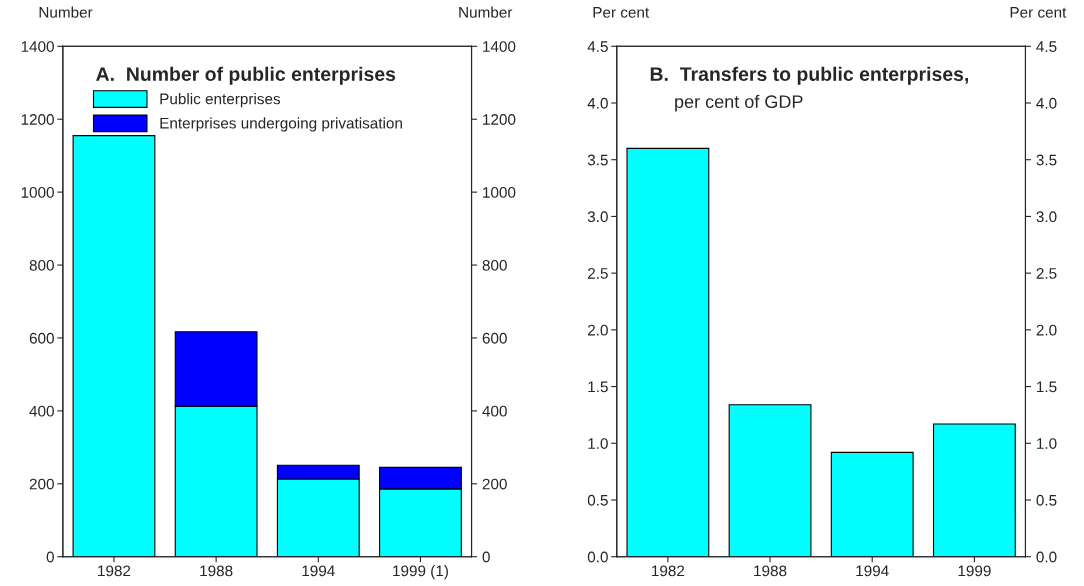  Describe the element at coordinates (41, 411) in the screenshot. I see `y-tick-label: 400` at that location.